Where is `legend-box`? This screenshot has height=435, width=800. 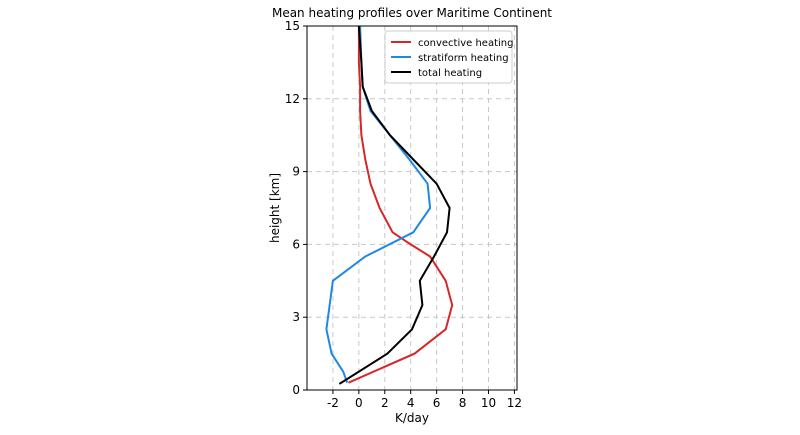
legend-box is located at coordinates (448, 57).